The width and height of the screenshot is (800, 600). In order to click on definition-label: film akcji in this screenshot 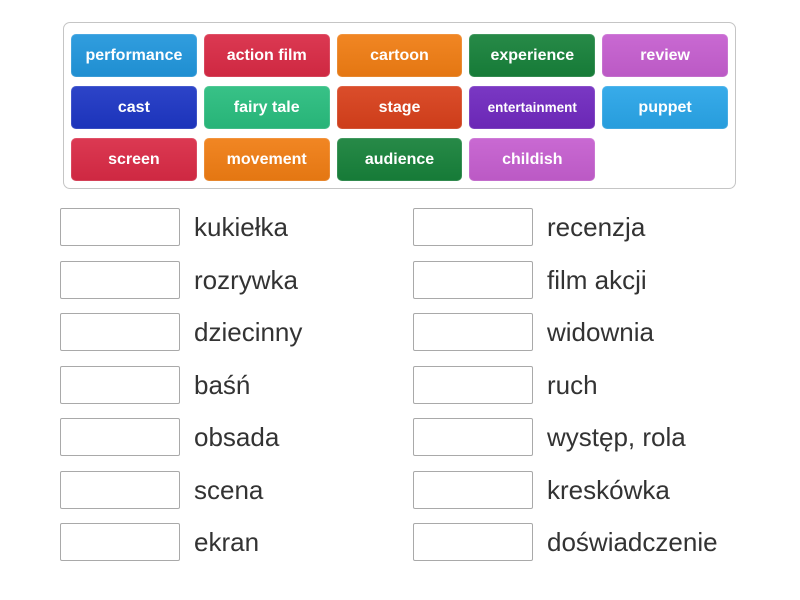, I will do `click(597, 279)`.